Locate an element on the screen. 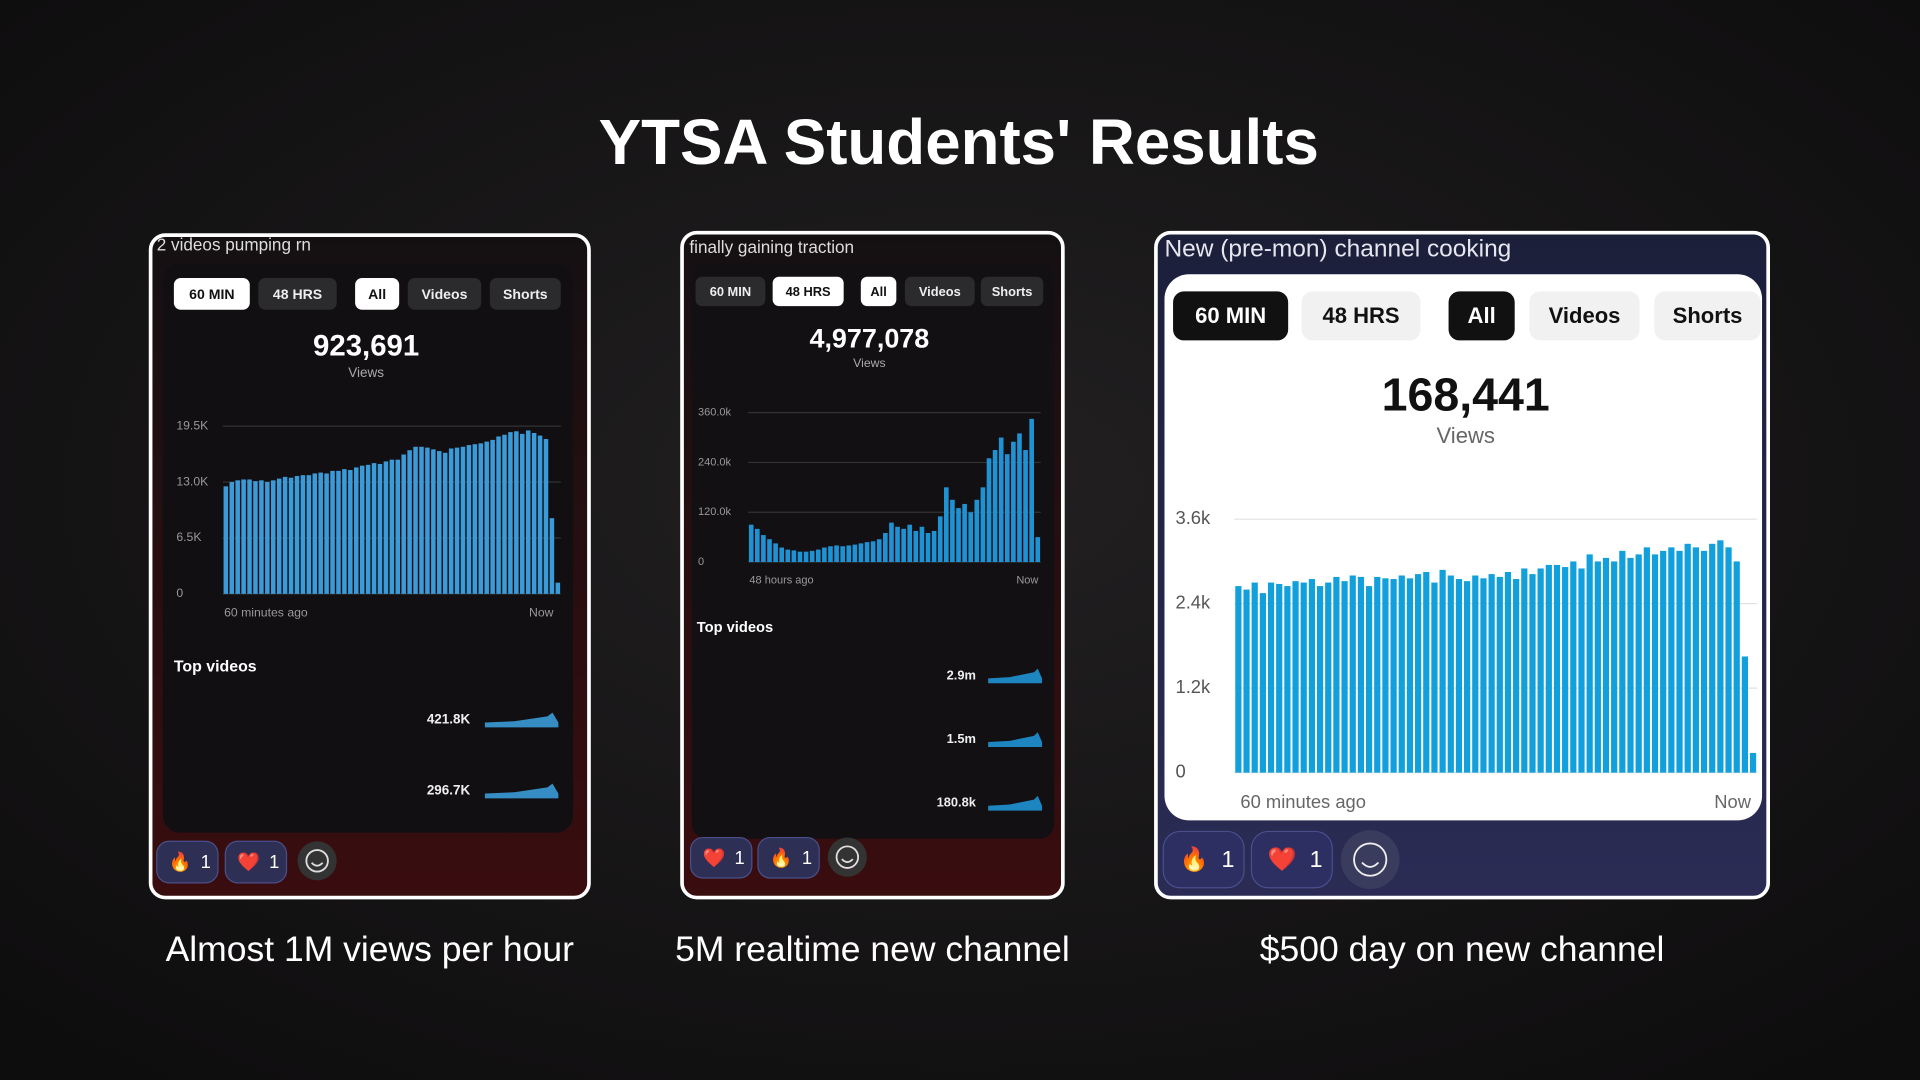 The height and width of the screenshot is (1080, 1920). tab-label: 48 HRS is located at coordinates (808, 291).